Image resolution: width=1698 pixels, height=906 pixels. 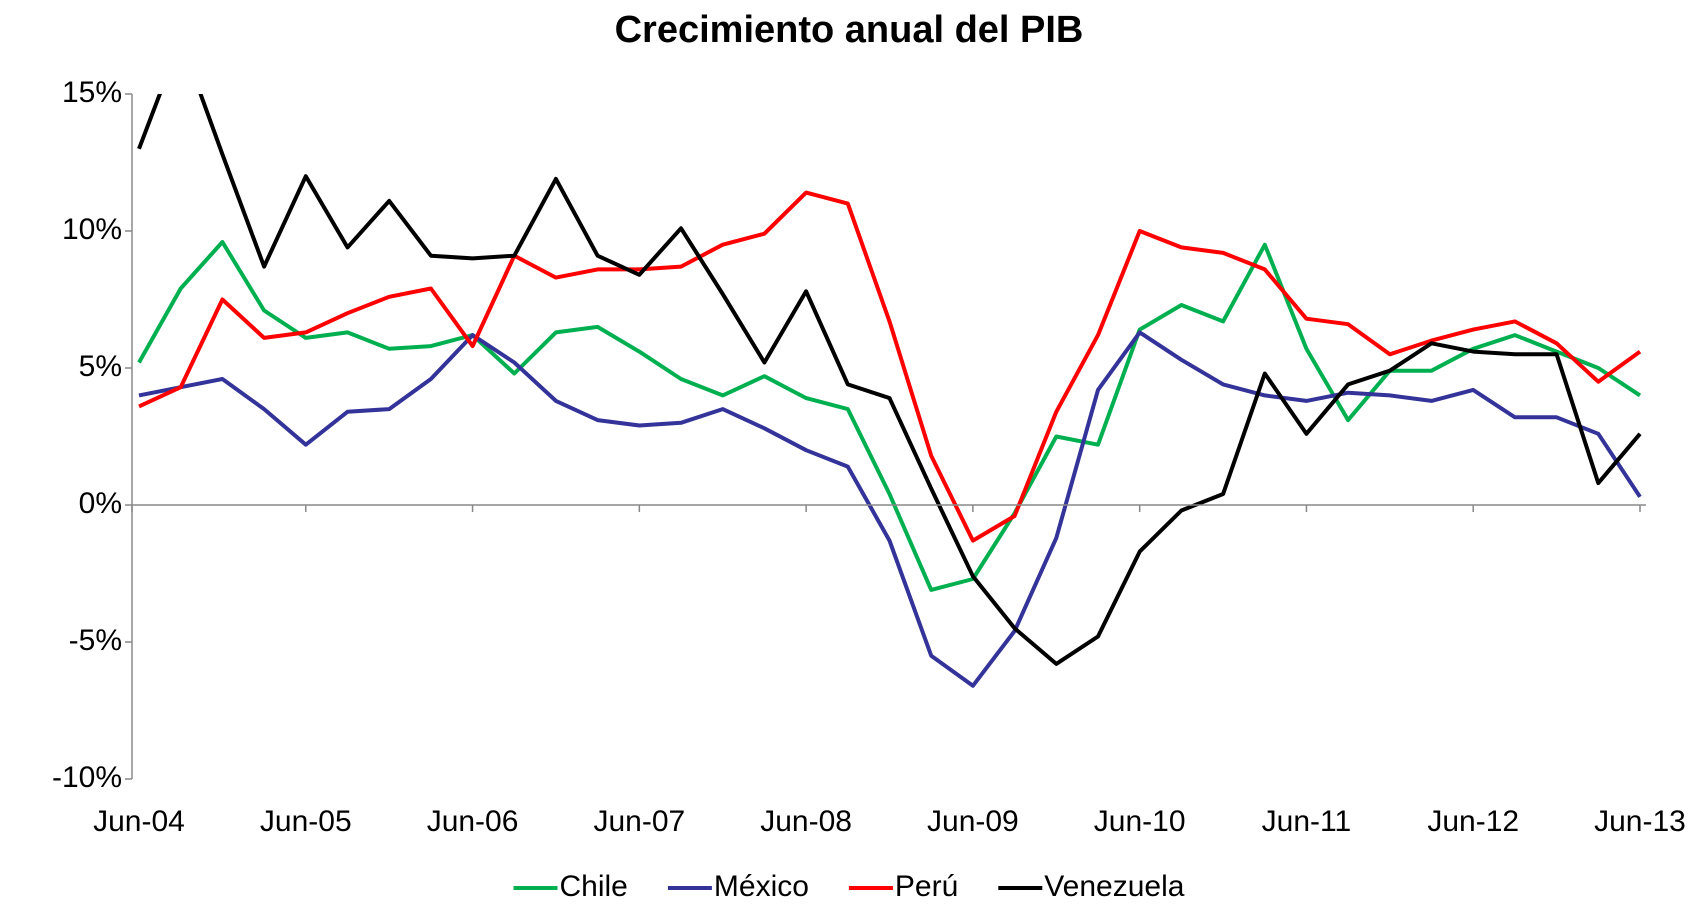 I want to click on legend-label: Perú, so click(x=926, y=886).